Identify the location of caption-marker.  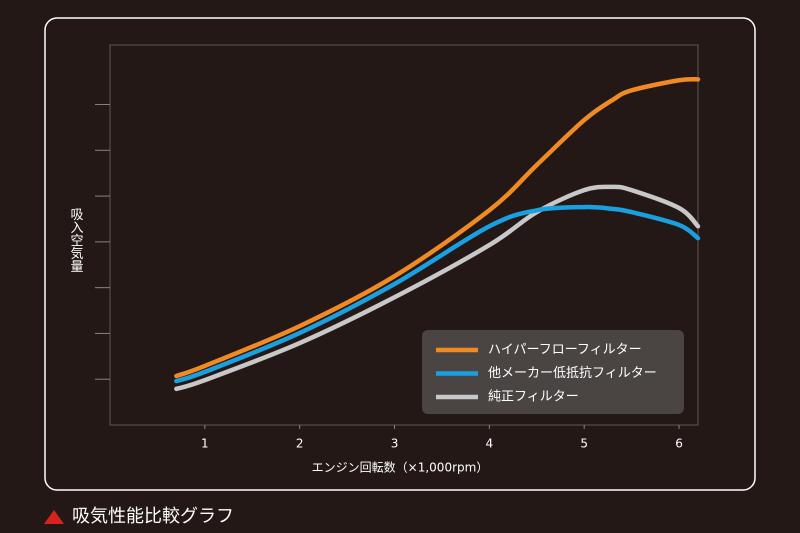
(54, 517).